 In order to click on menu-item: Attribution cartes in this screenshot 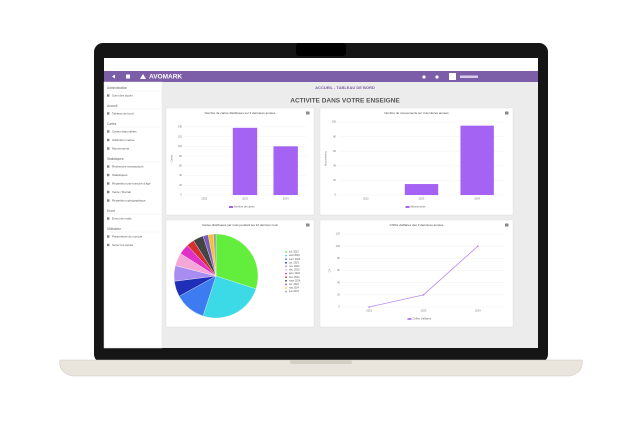, I will do `click(123, 140)`.